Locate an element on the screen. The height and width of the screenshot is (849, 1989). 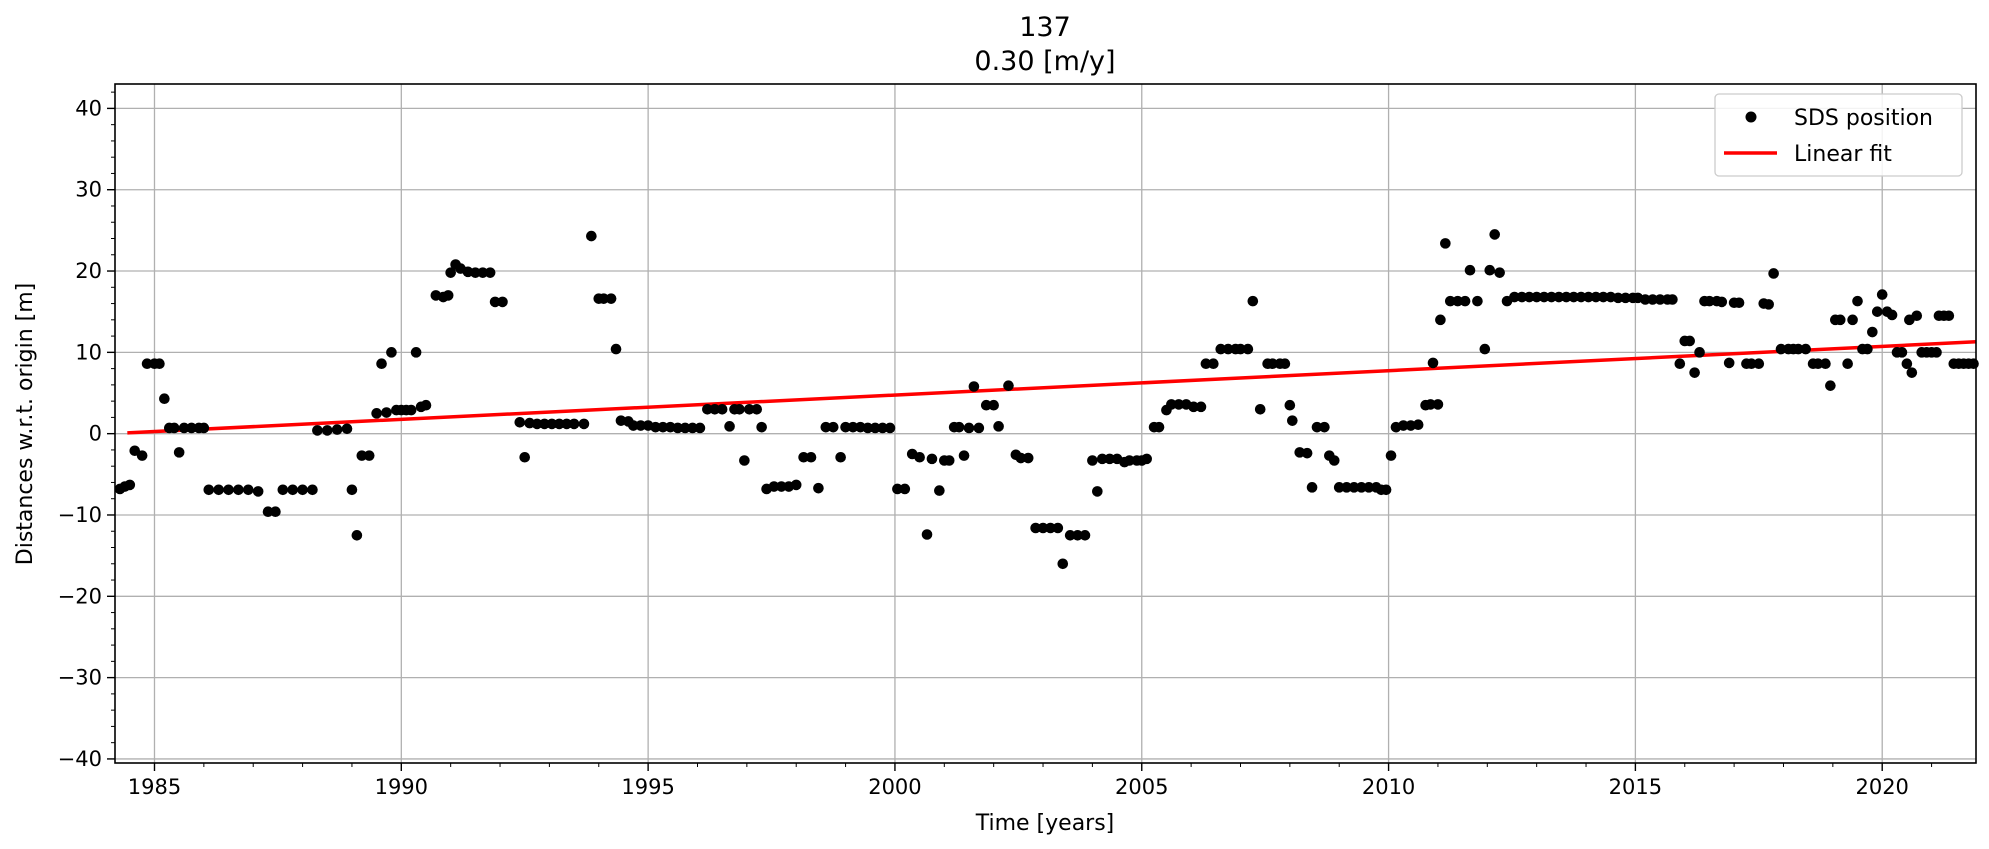
x-axis-label: Time [years] is located at coordinates (1045, 823).